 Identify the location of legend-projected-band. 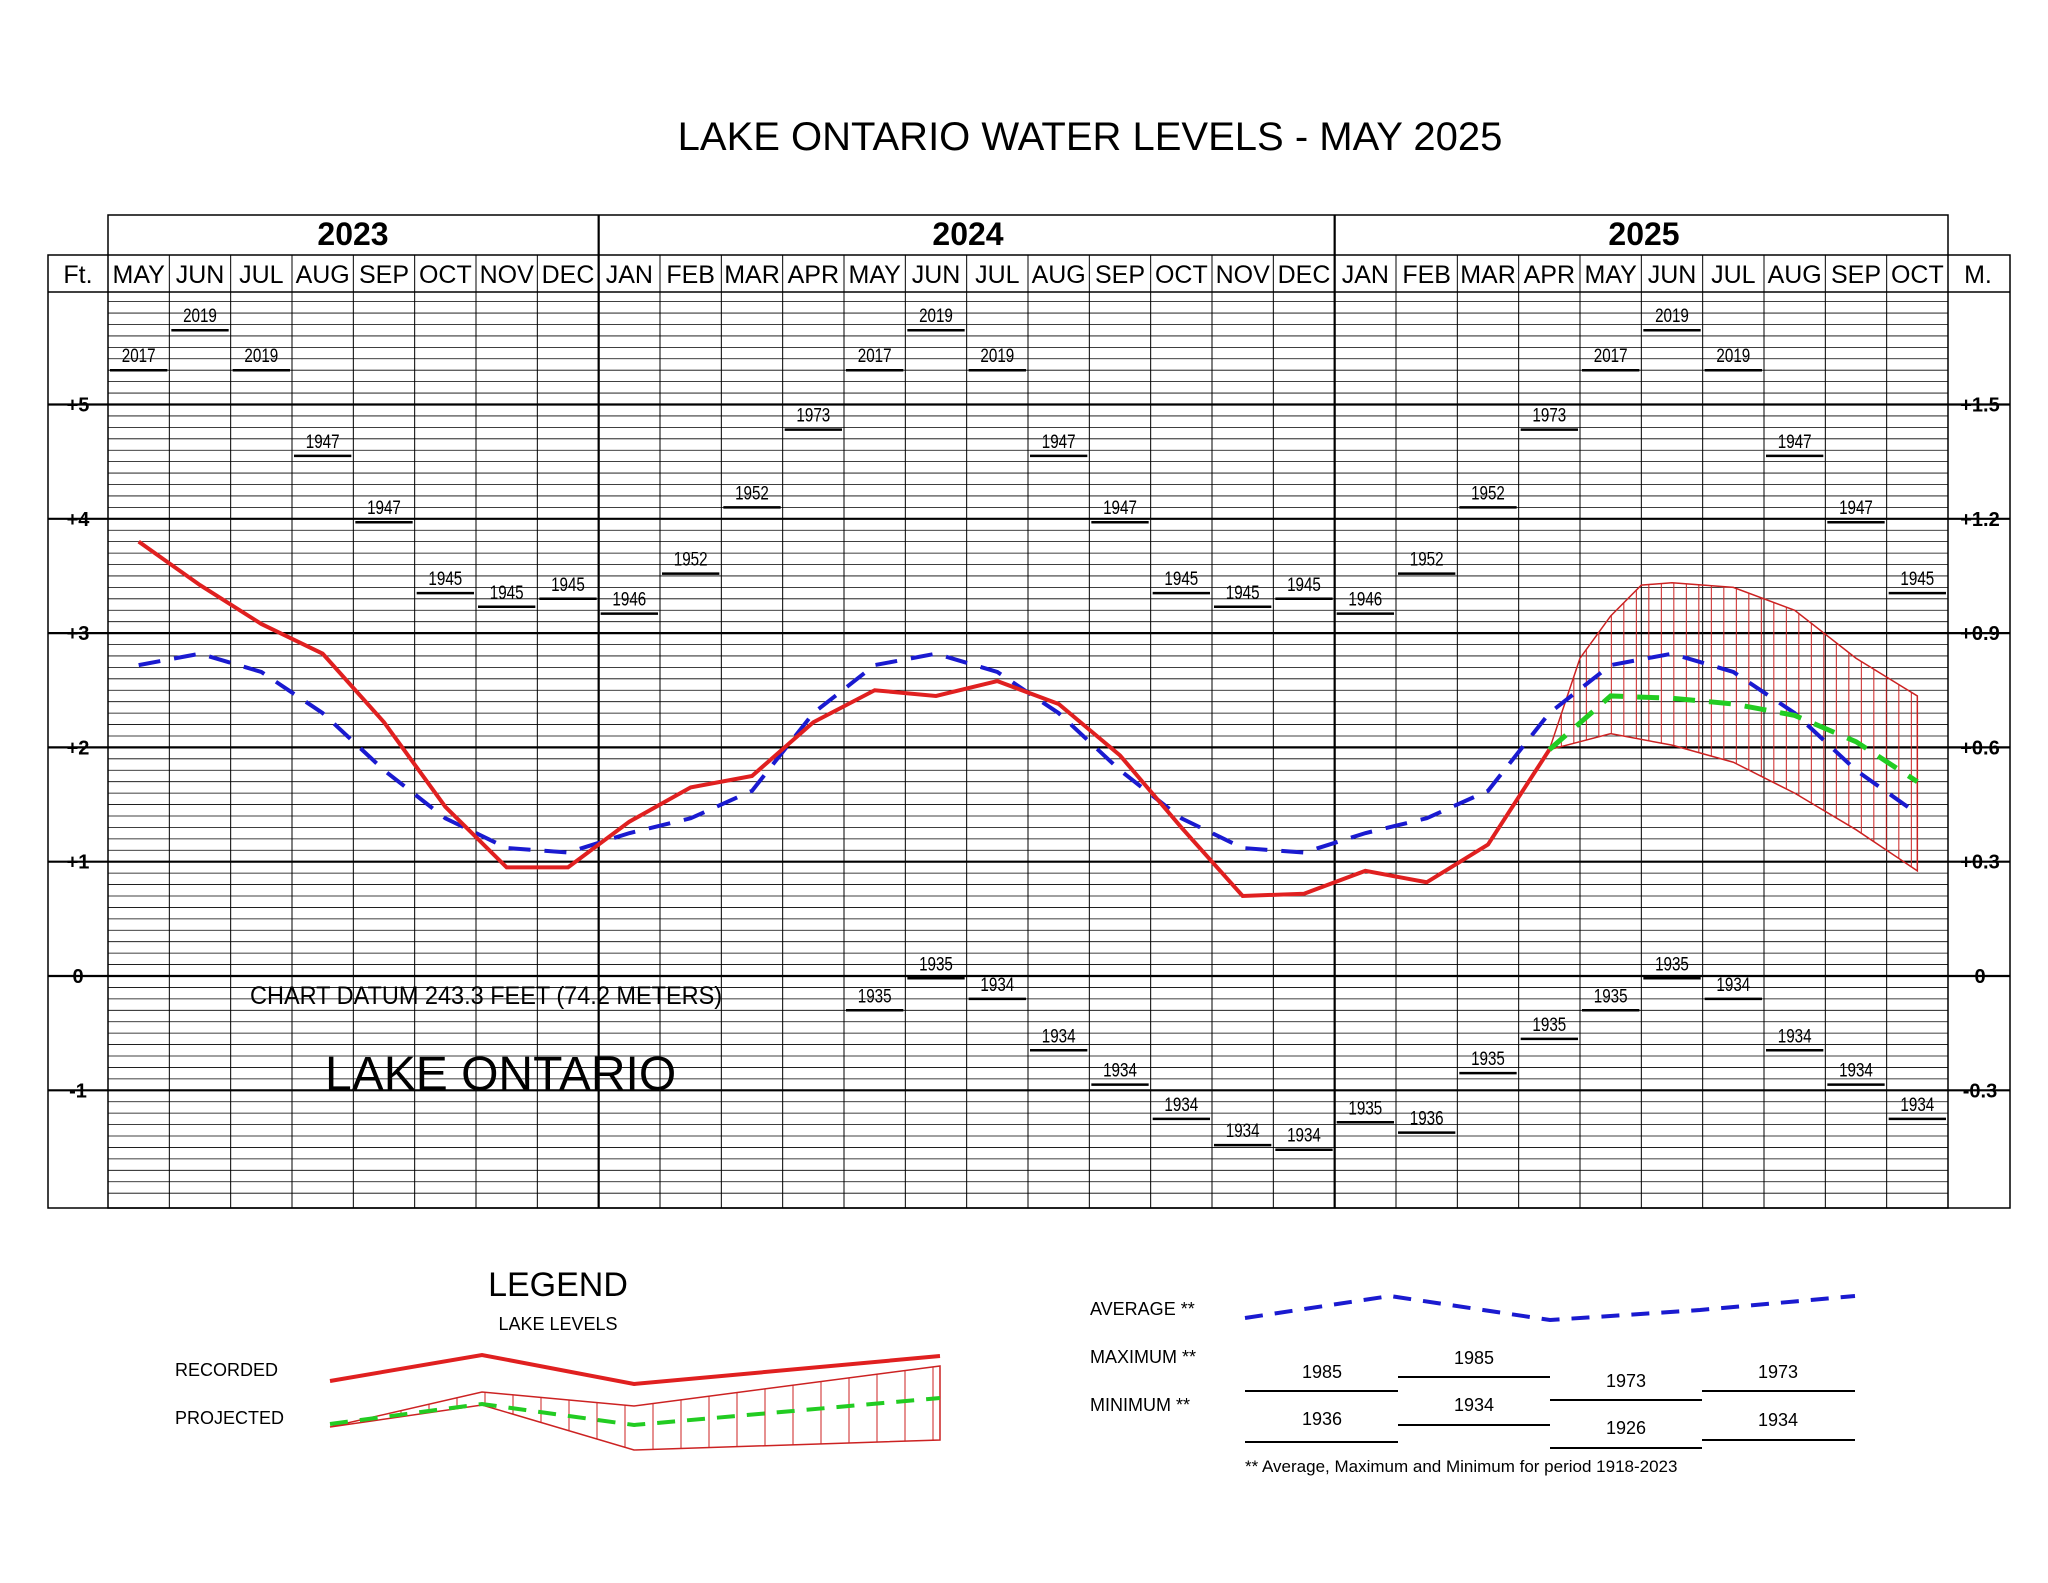
(635, 1408).